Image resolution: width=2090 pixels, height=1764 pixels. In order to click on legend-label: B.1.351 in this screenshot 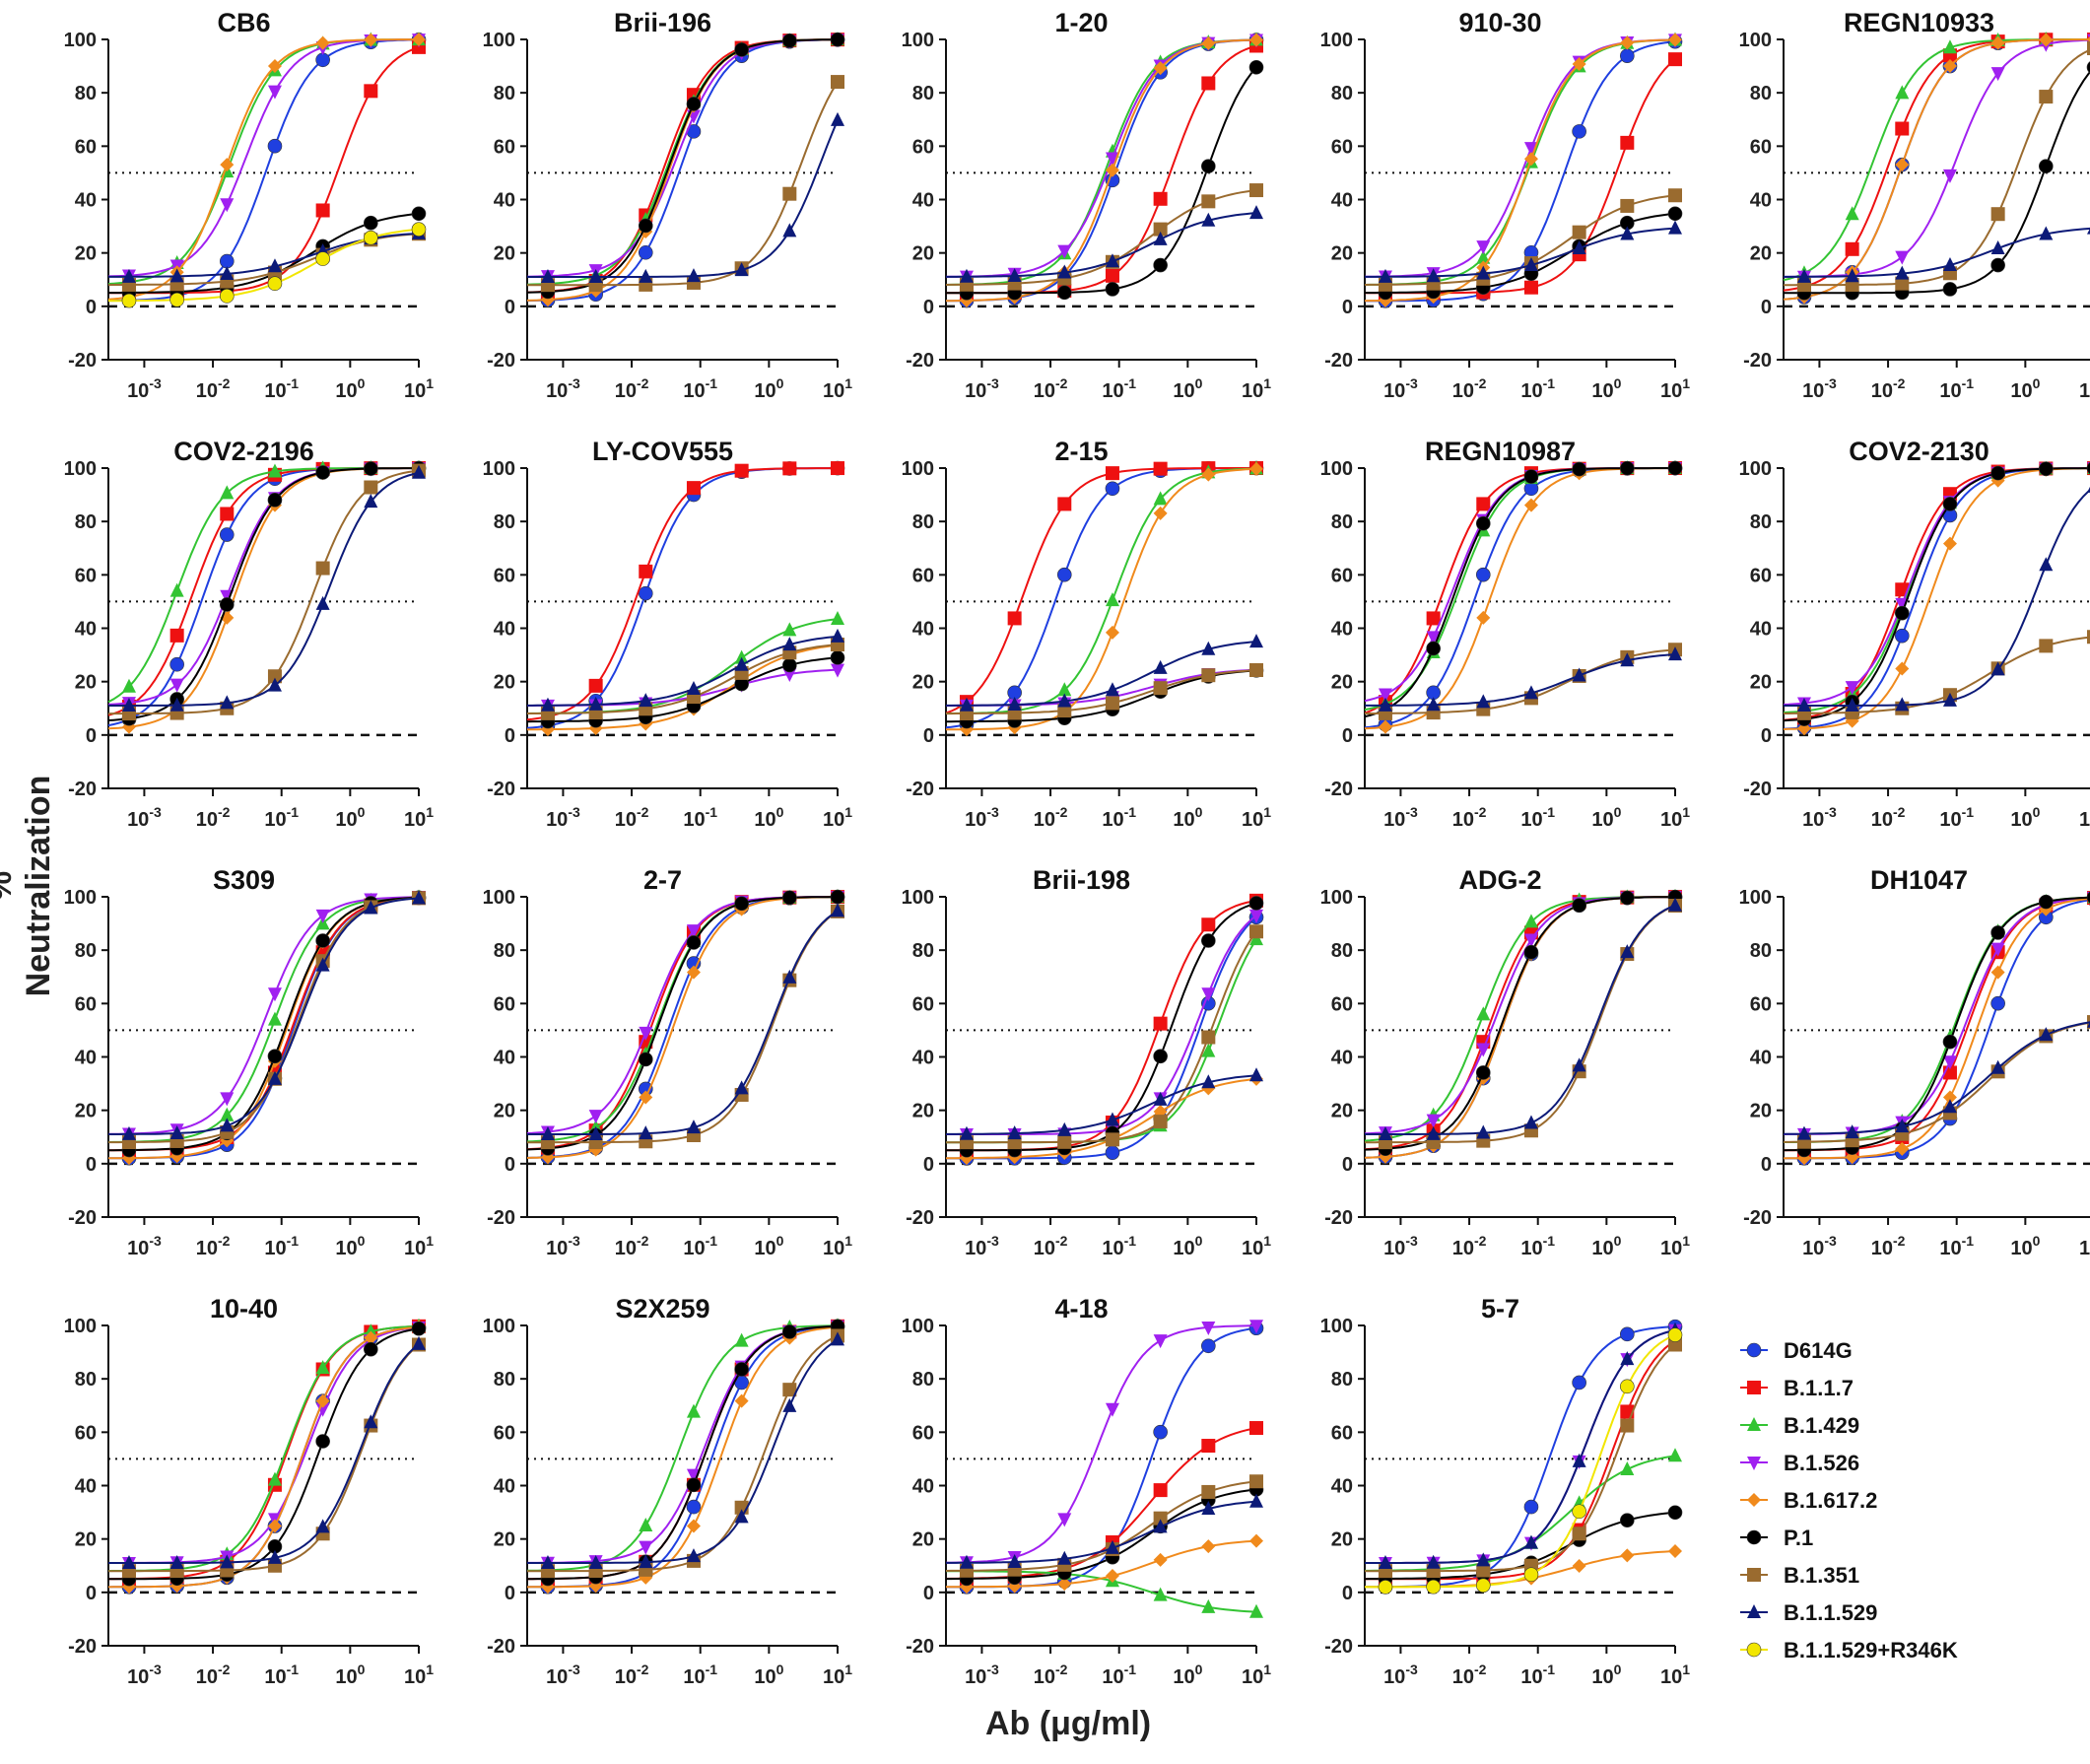, I will do `click(1821, 1575)`.